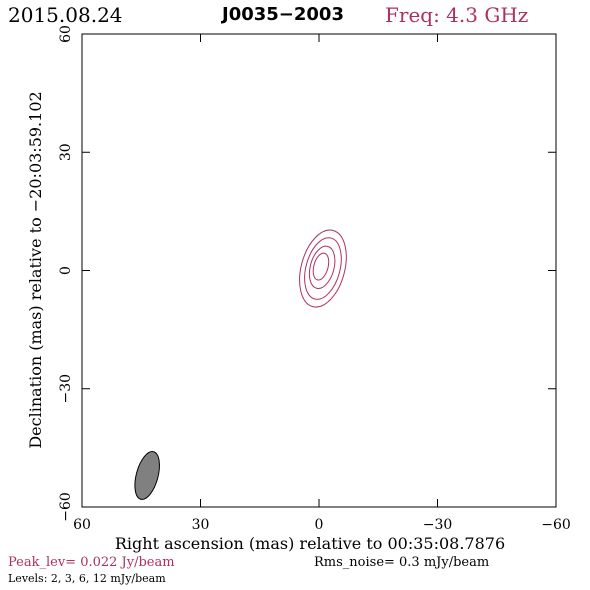 This screenshot has width=590, height=590. Describe the element at coordinates (438, 525) in the screenshot. I see `x-tick-label: −30` at that location.